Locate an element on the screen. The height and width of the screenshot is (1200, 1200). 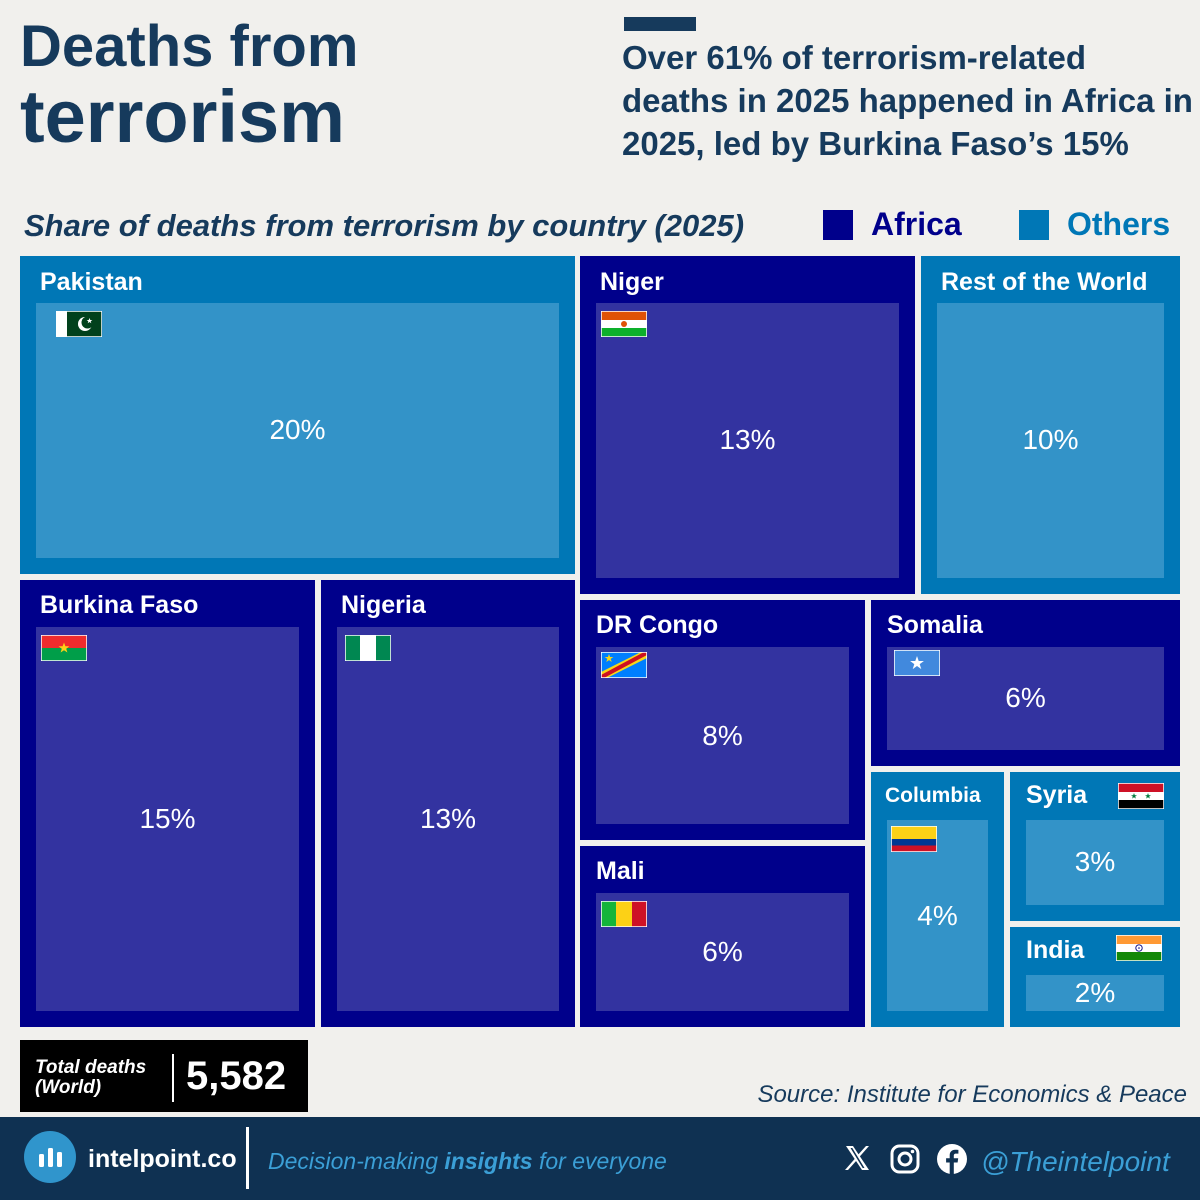
page-title: Deaths from terrorism is located at coordinates (189, 86).